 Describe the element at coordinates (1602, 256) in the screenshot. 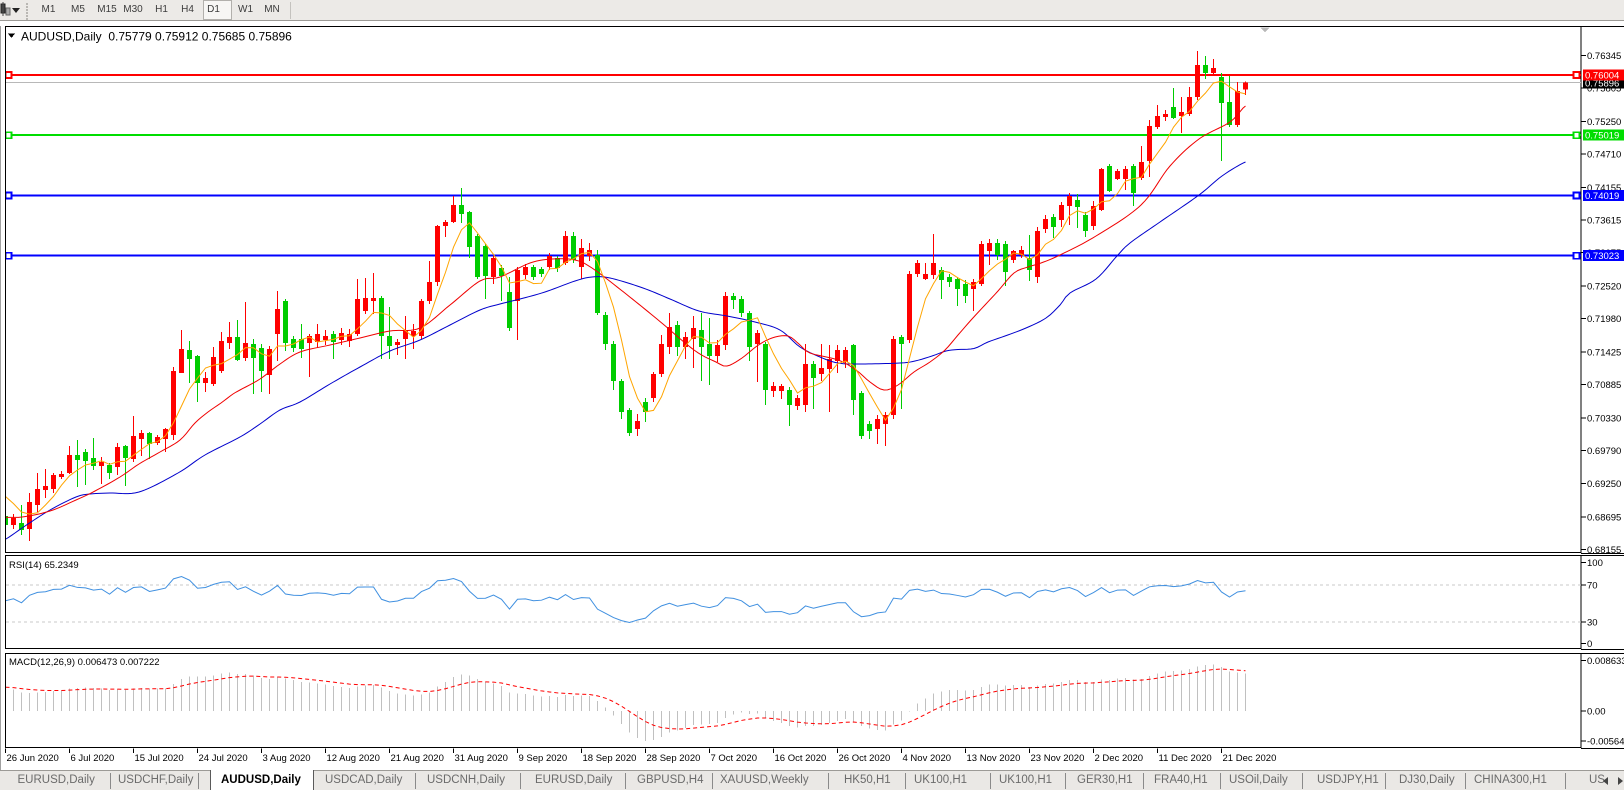

I see `svg-text: 0.73023` at that location.